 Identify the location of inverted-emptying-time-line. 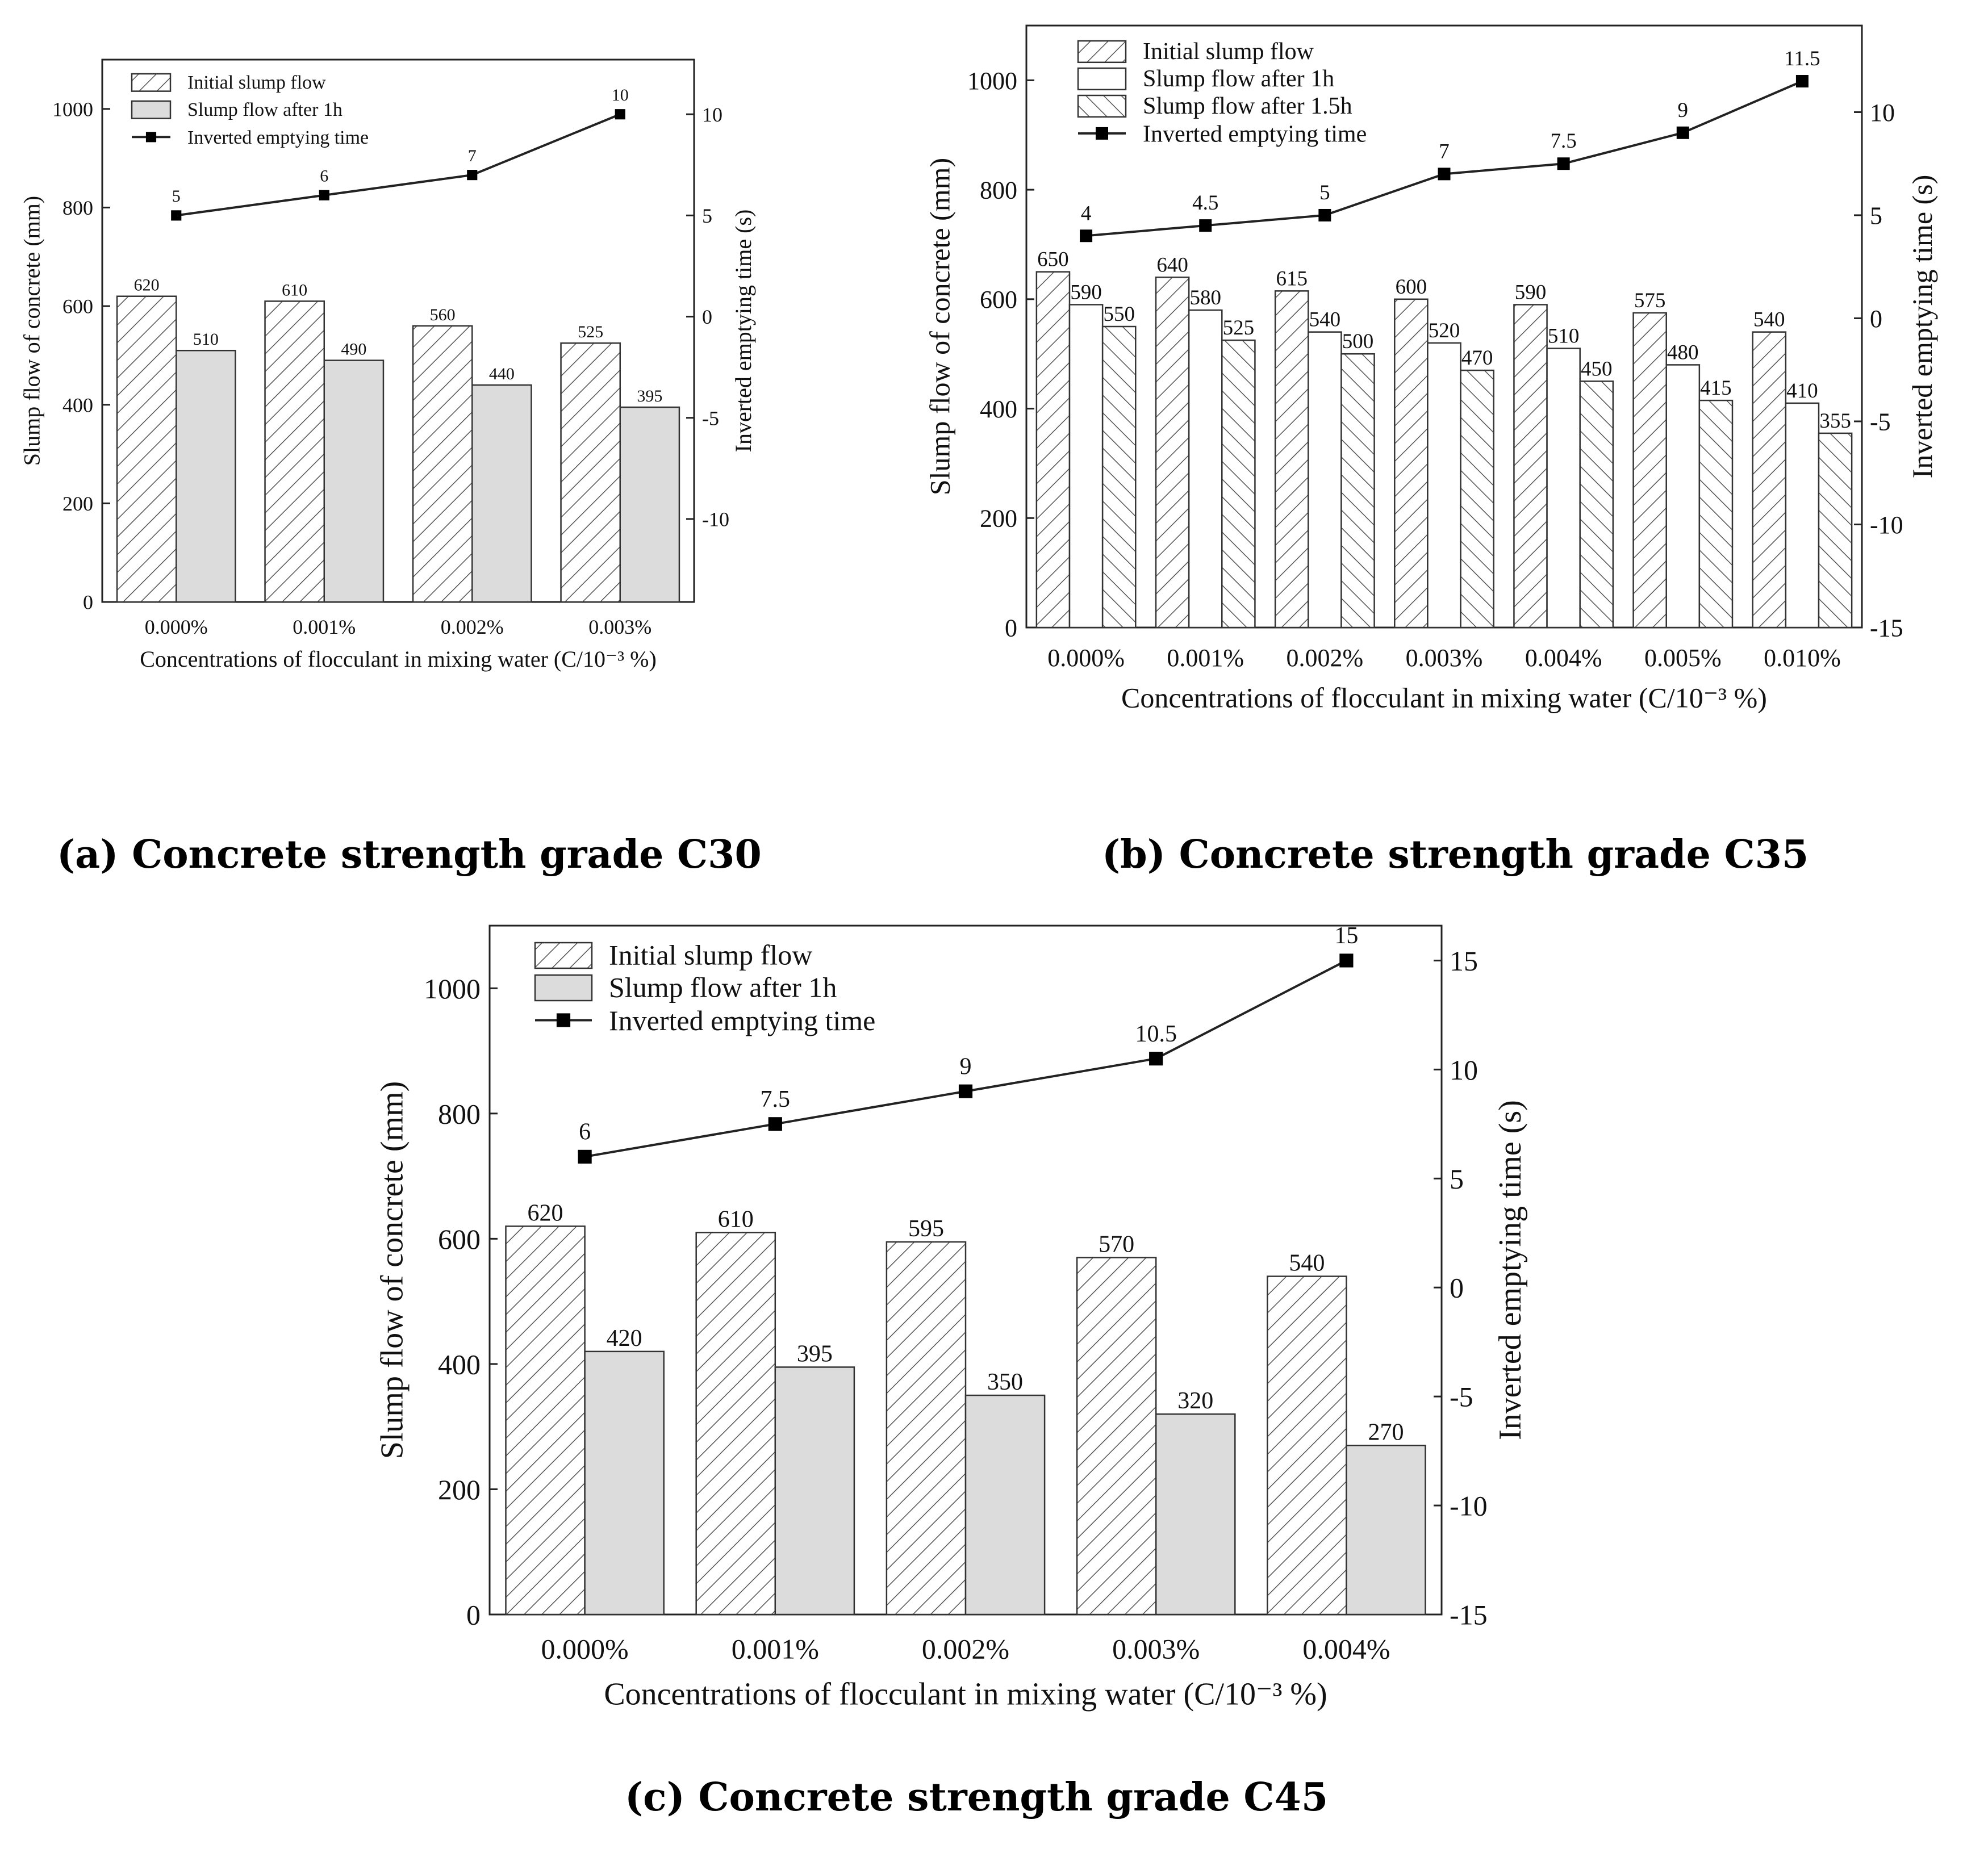
(398, 165).